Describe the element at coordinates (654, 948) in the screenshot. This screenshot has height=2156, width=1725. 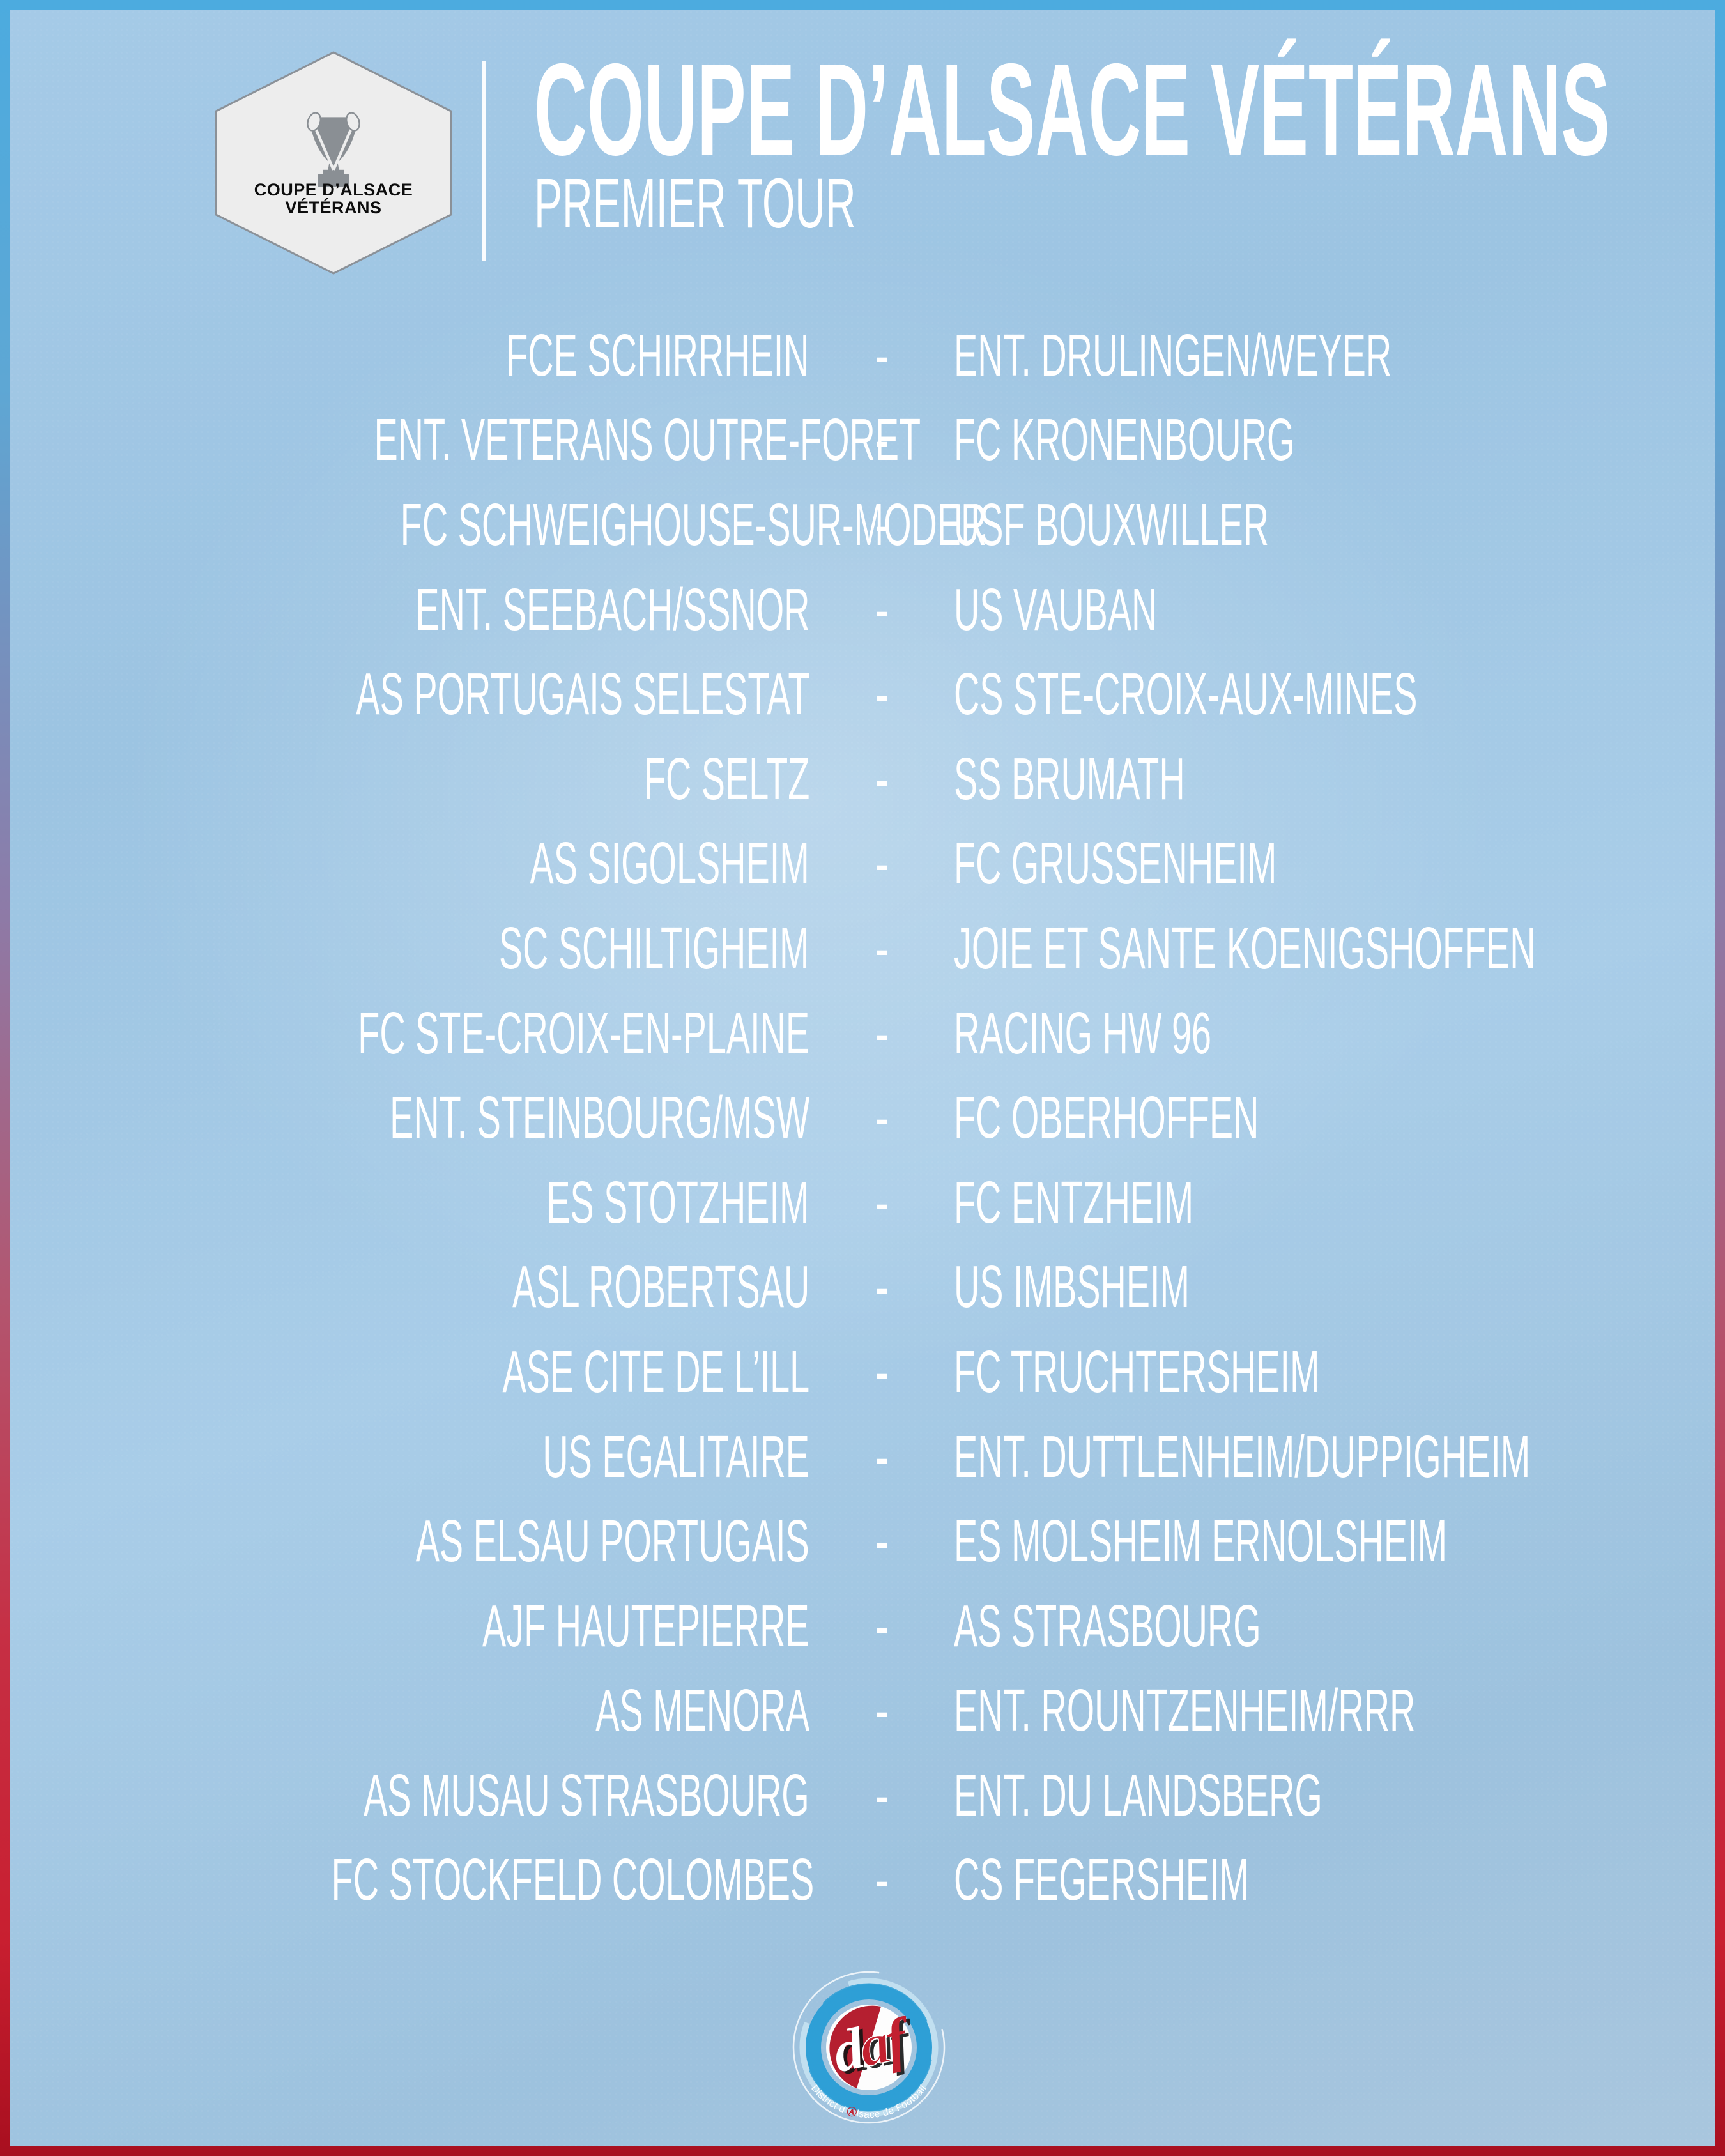
I see `home-team: SC SCHILTIGHEIM` at that location.